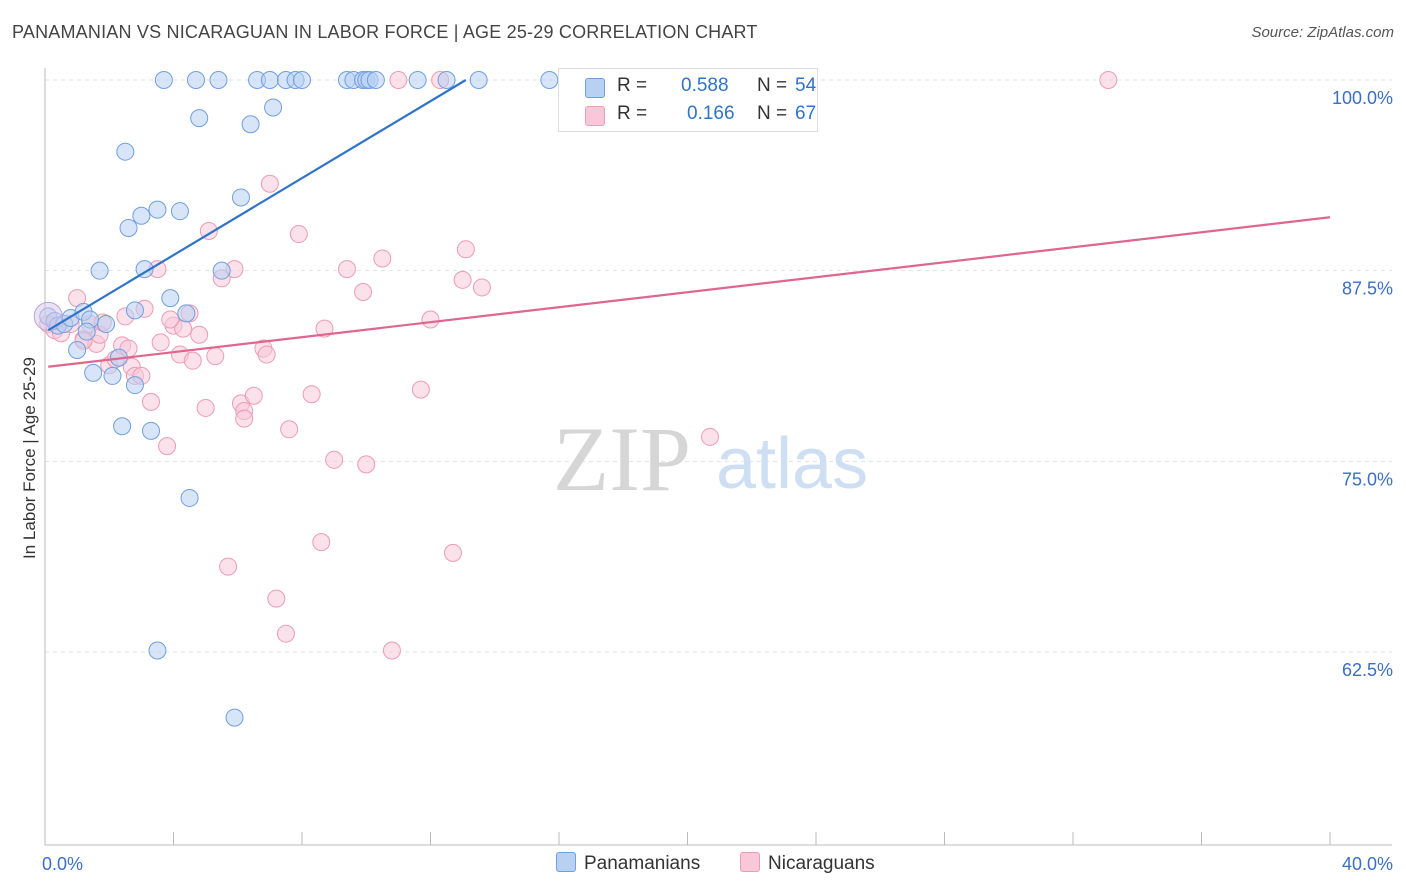 The height and width of the screenshot is (892, 1406). Describe the element at coordinates (710, 459) in the screenshot. I see `watermark: ZIP atlas` at that location.